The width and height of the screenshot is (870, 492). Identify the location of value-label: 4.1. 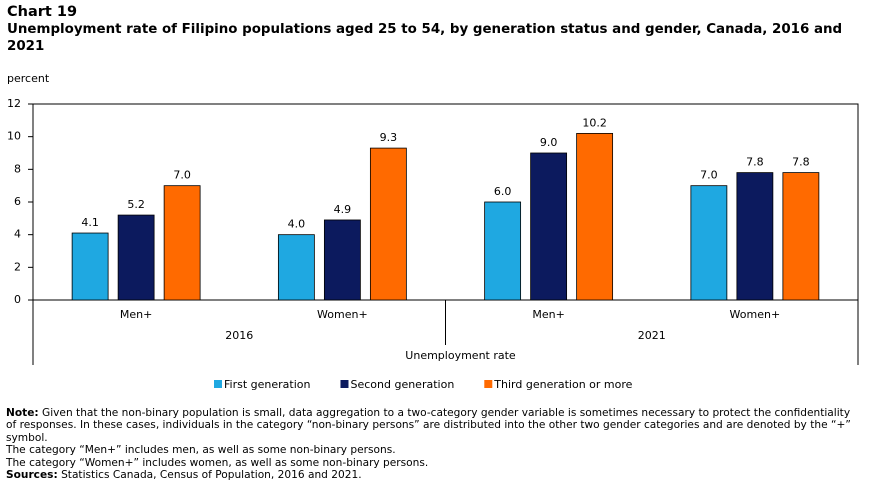
(90, 222).